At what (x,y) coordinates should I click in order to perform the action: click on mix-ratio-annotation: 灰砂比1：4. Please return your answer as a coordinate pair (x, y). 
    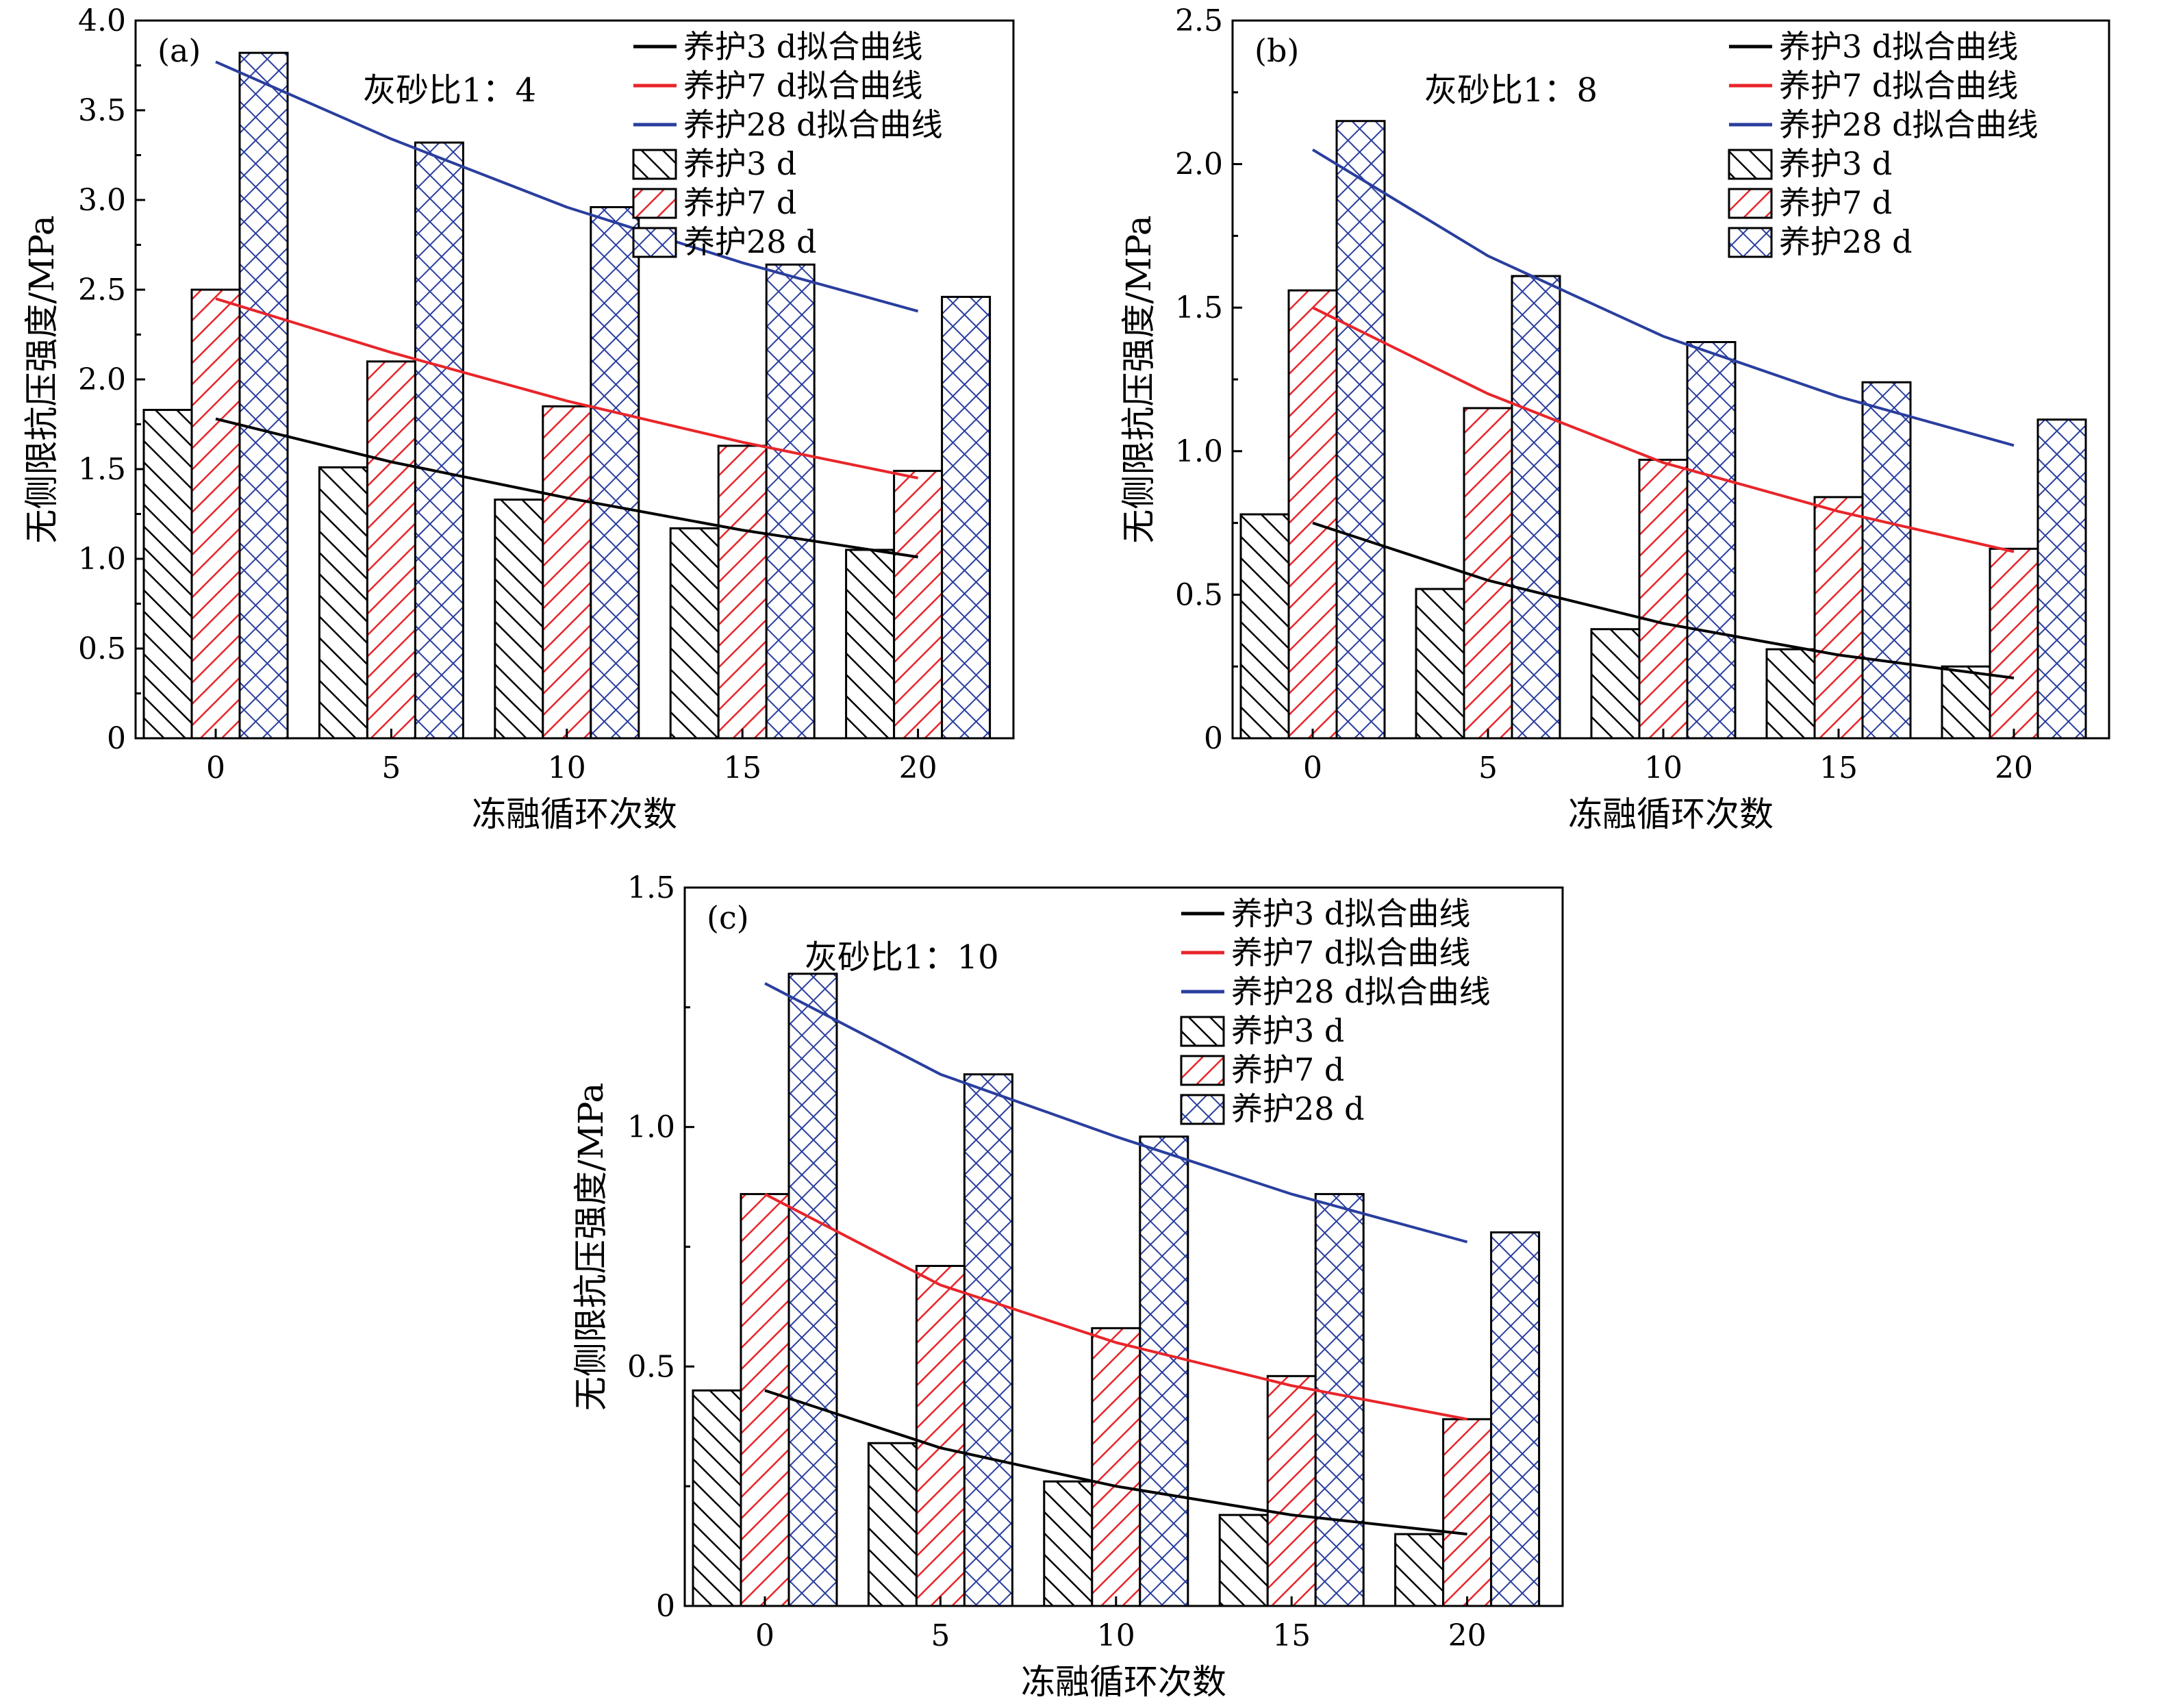
    Looking at the image, I should click on (449, 90).